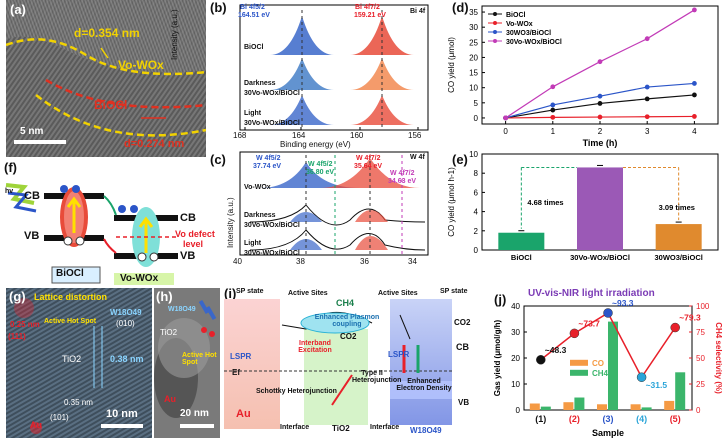 Image resolution: width=726 pixels, height=439 pixels. What do you see at coordinates (341, 428) in the screenshot?
I see `i-tio2: TiO2` at bounding box center [341, 428].